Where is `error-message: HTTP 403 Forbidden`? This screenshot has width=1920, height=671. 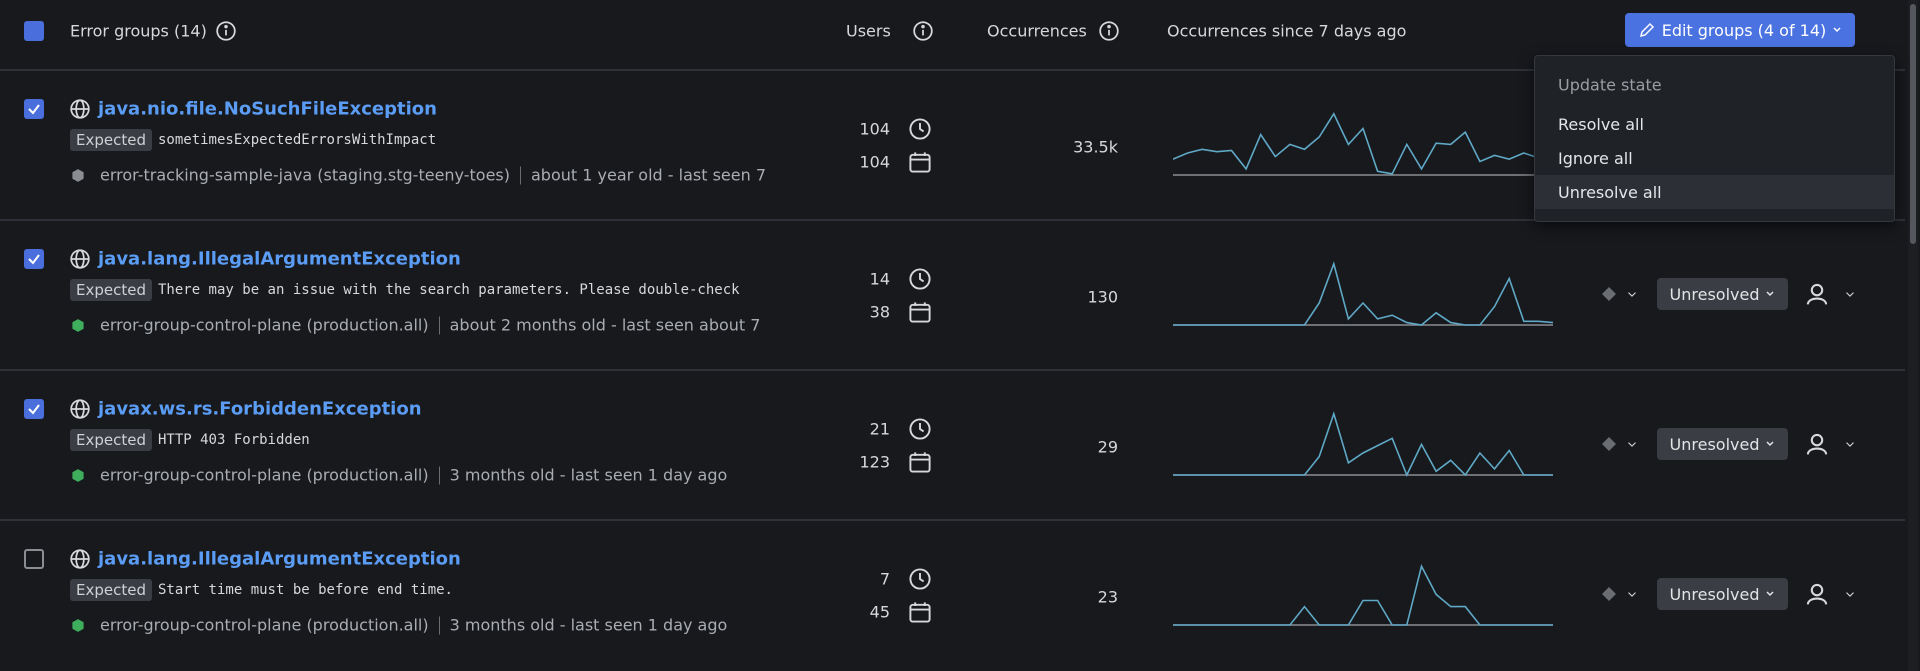 error-message: HTTP 403 Forbidden is located at coordinates (233, 440).